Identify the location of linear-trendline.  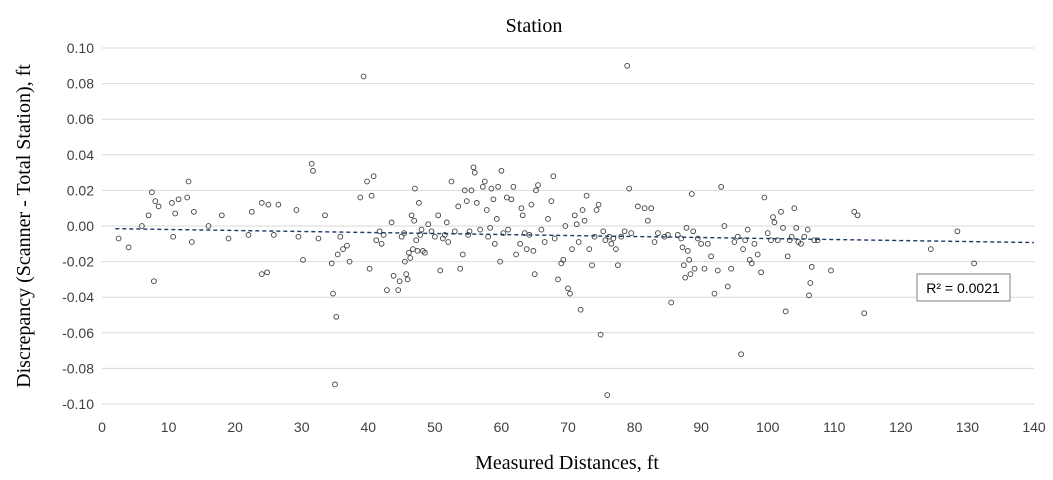
(575, 235).